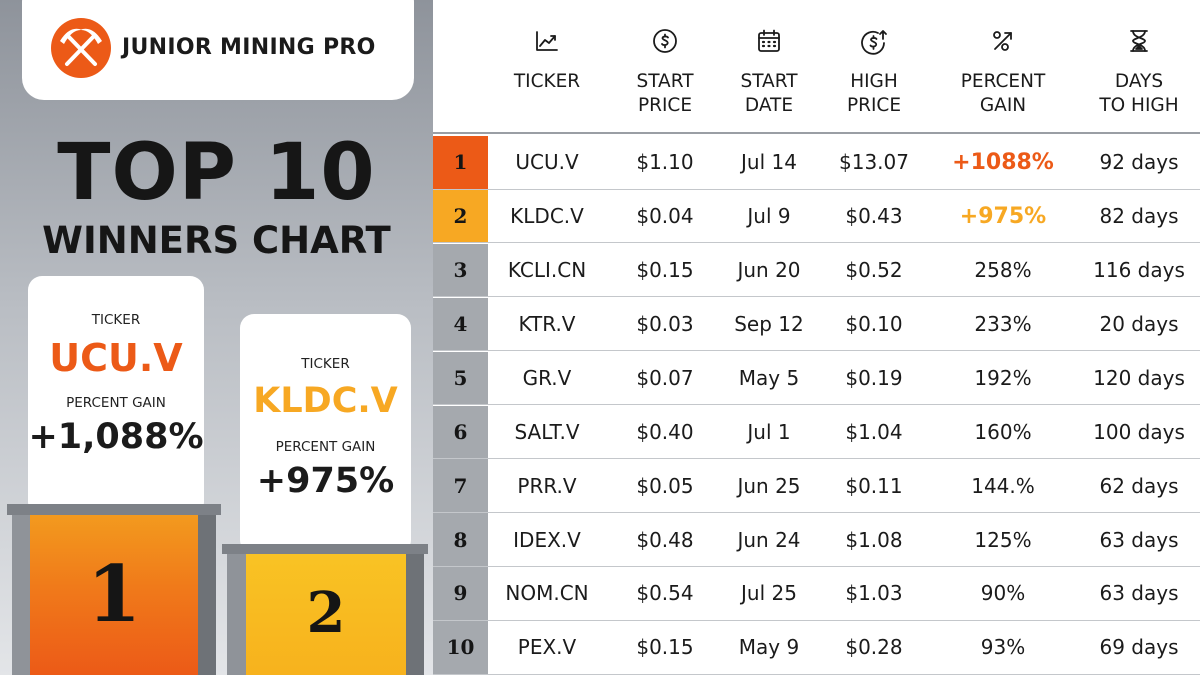 The image size is (1200, 675). Describe the element at coordinates (874, 162) in the screenshot. I see `high-price-cell: $13.07` at that location.